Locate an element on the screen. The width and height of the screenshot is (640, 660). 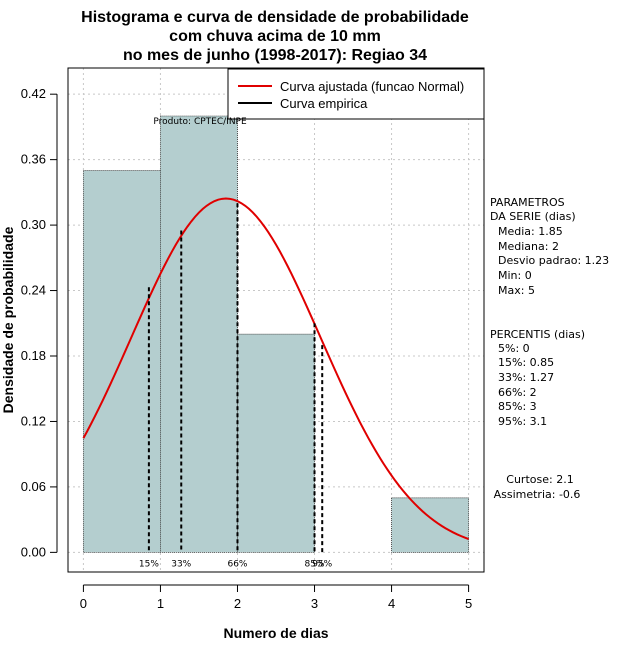
y-tick-label-0.00: 0.00 is located at coordinates (33, 551).